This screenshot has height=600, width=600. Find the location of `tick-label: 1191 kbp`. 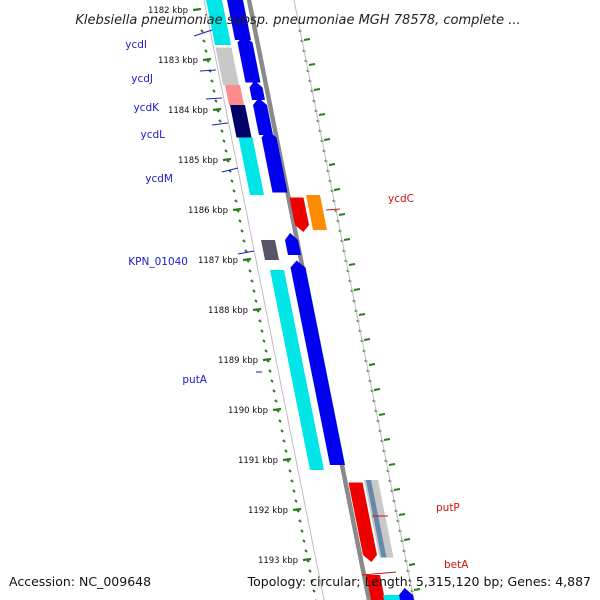

tick-label: 1191 kbp is located at coordinates (258, 461).